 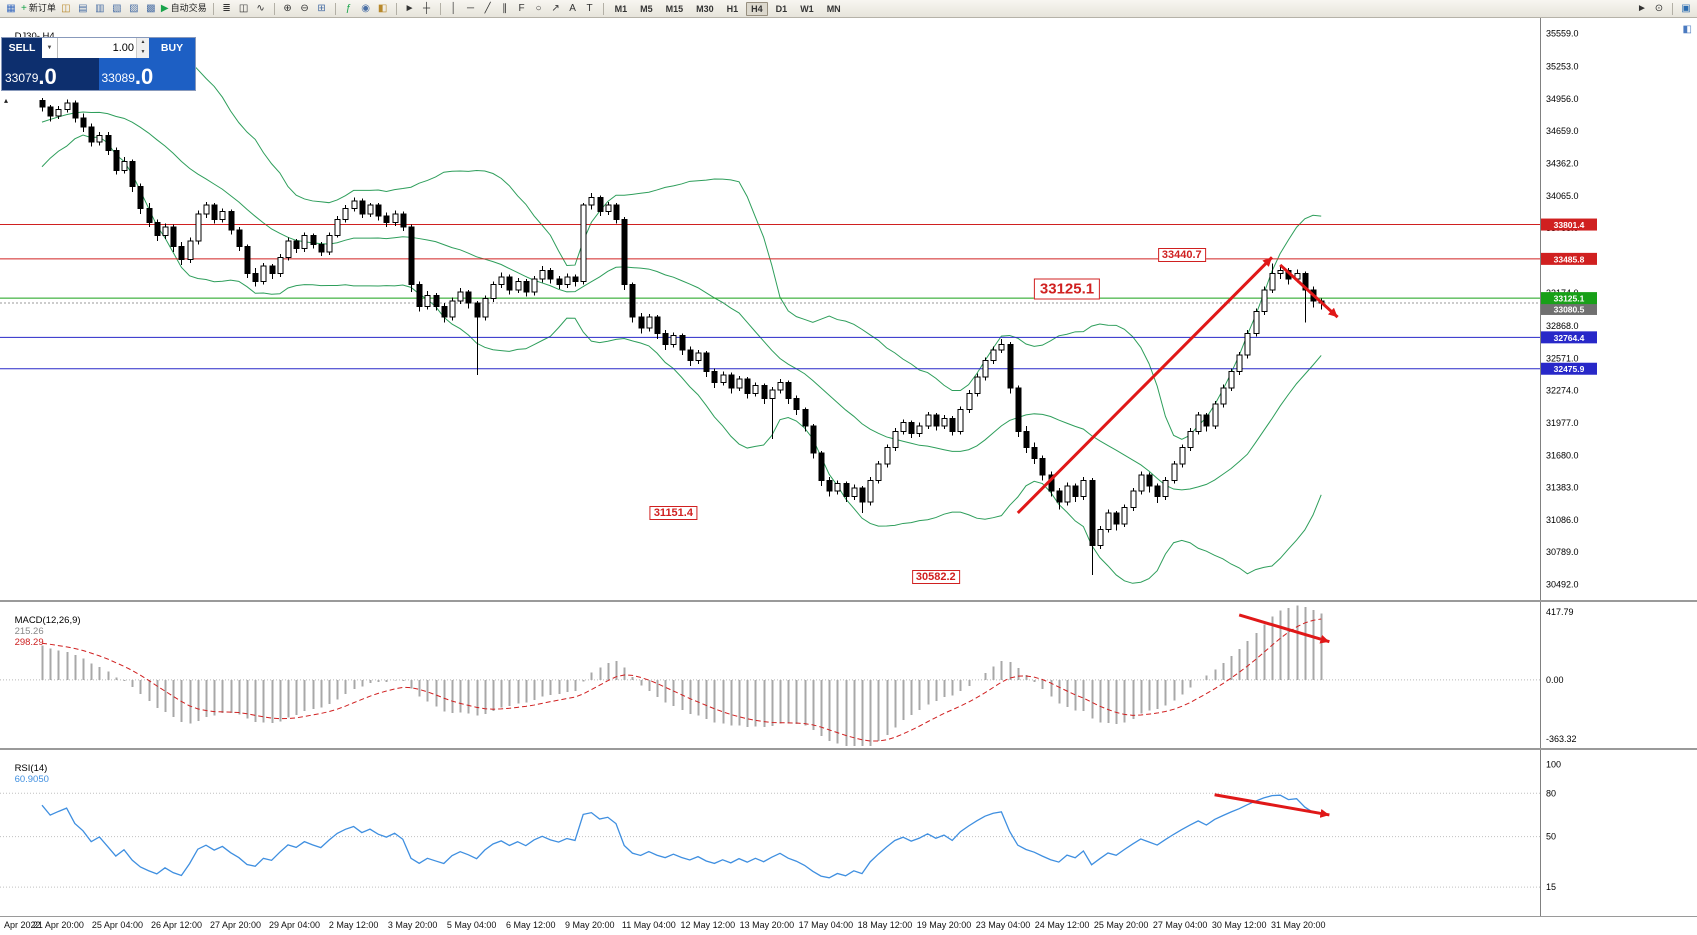 What do you see at coordinates (767, 925) in the screenshot?
I see `time-axis-label: 13 May 20:00` at bounding box center [767, 925].